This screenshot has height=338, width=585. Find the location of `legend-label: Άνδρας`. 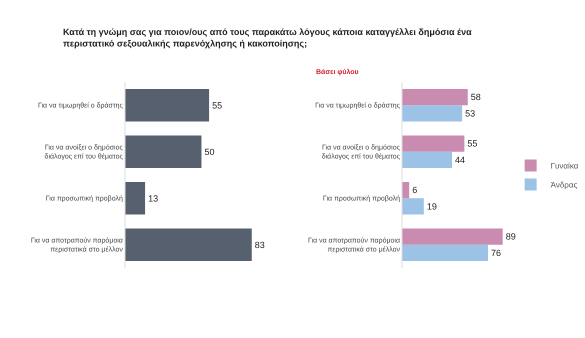

legend-label: Άνδρας is located at coordinates (564, 185).